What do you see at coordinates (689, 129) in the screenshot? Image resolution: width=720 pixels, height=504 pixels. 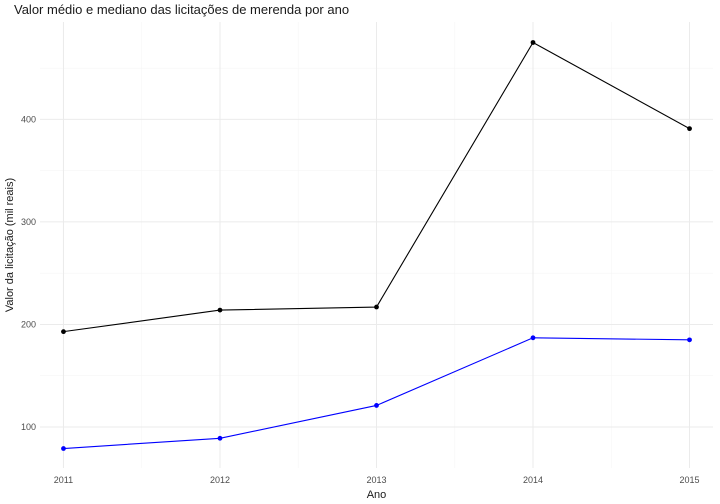 I see `data-point-1-2015` at bounding box center [689, 129].